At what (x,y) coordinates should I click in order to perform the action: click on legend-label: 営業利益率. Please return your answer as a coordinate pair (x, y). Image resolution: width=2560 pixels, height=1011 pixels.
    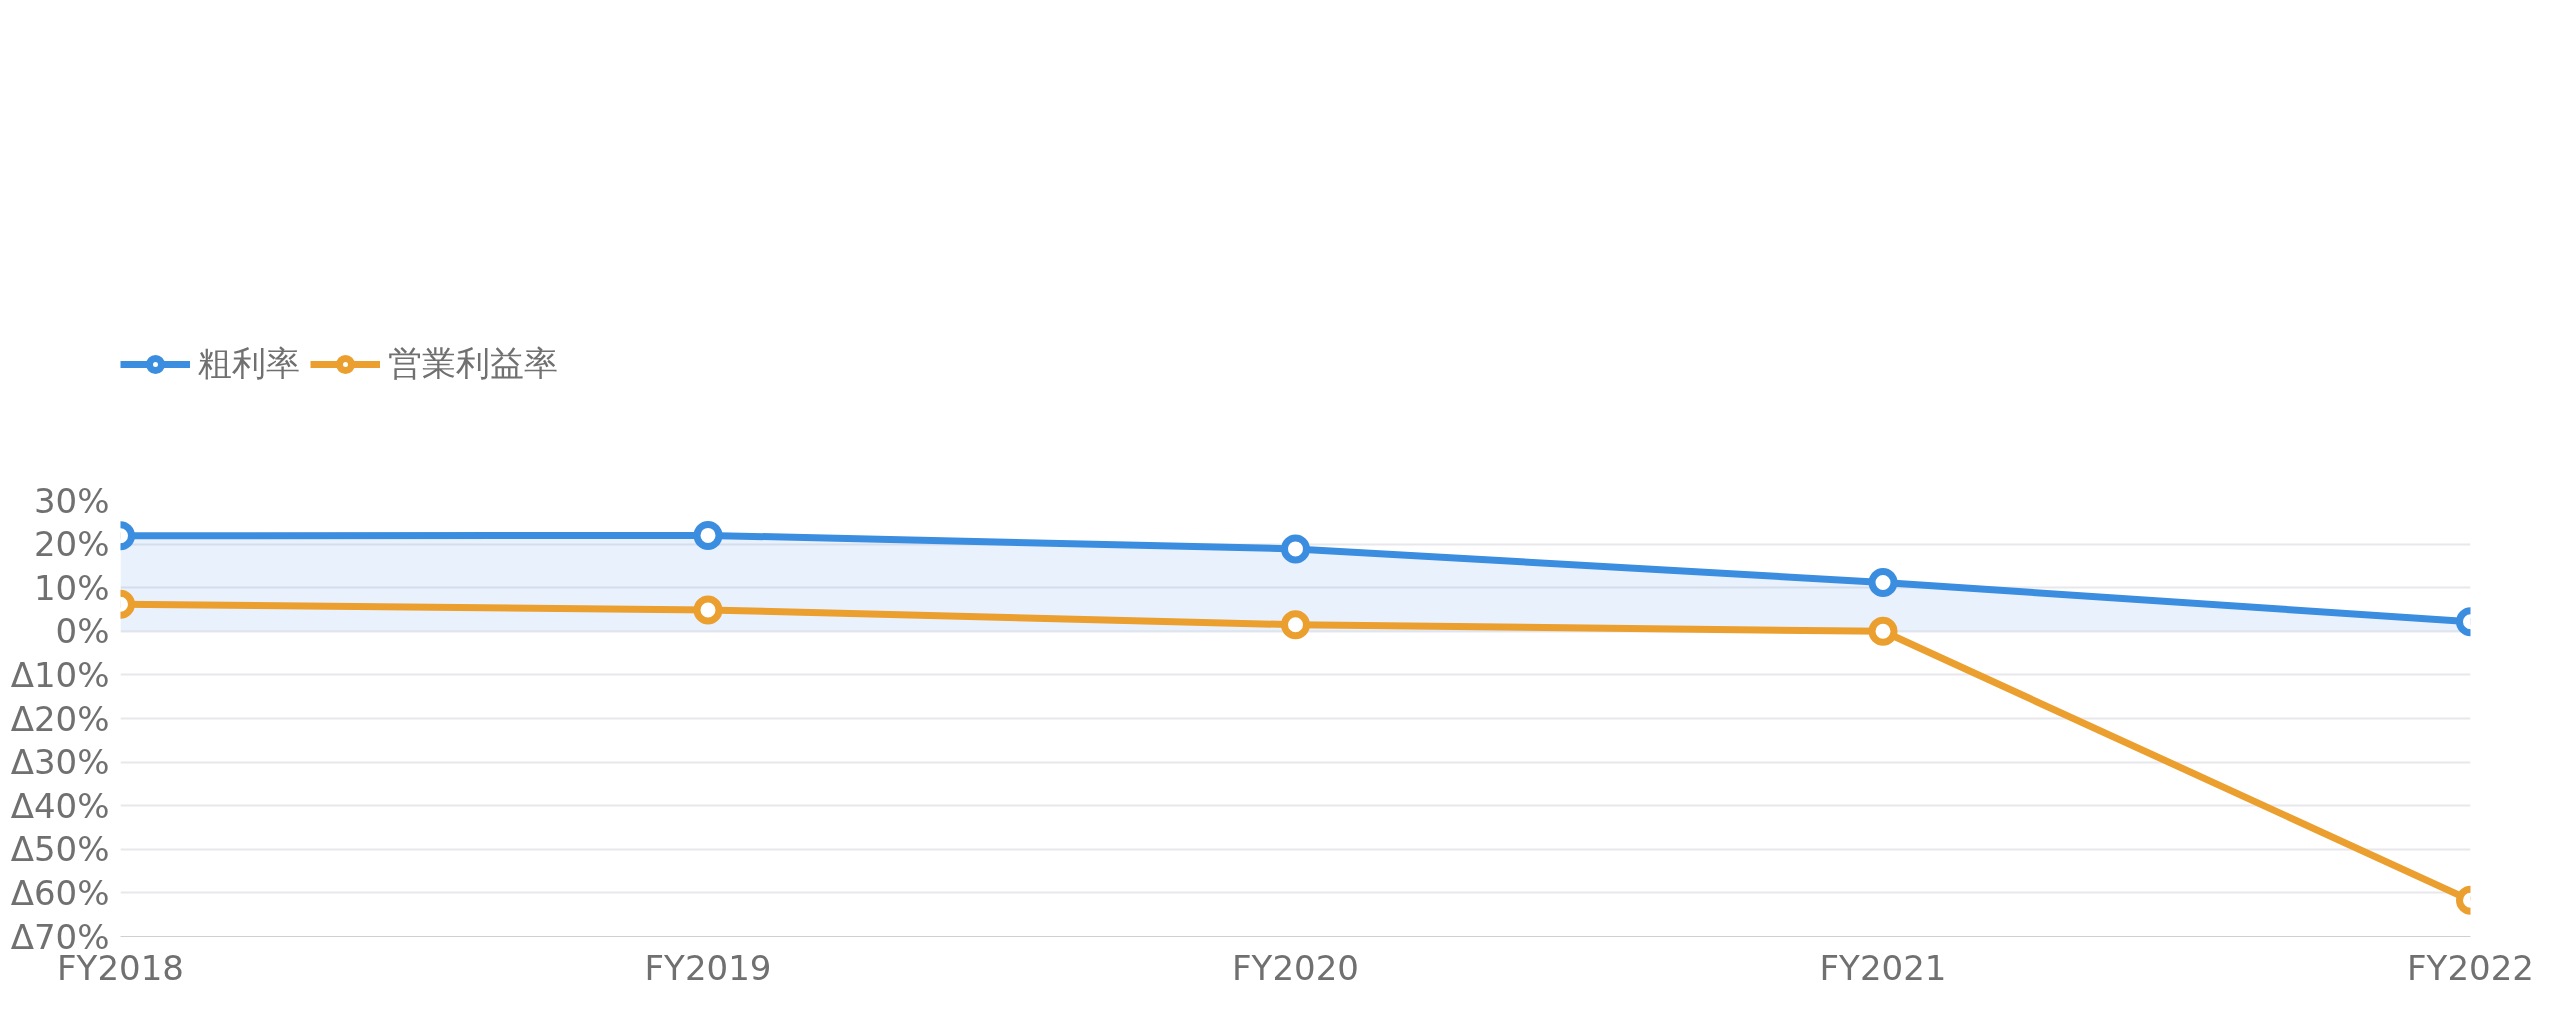
    Looking at the image, I should click on (473, 363).